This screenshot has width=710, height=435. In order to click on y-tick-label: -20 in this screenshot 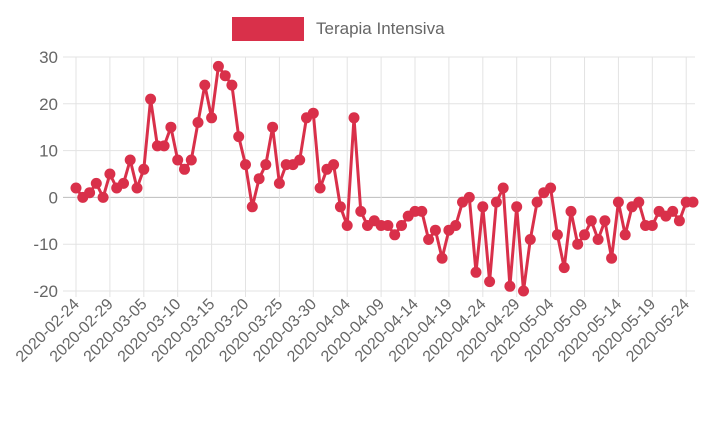, I will do `click(45, 291)`.